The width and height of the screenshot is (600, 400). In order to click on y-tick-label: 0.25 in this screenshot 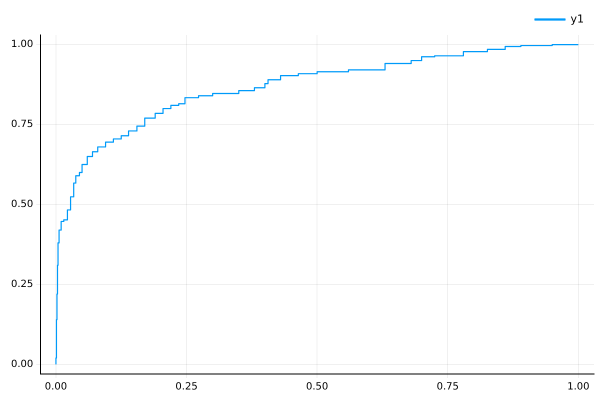, I will do `click(22, 284)`.